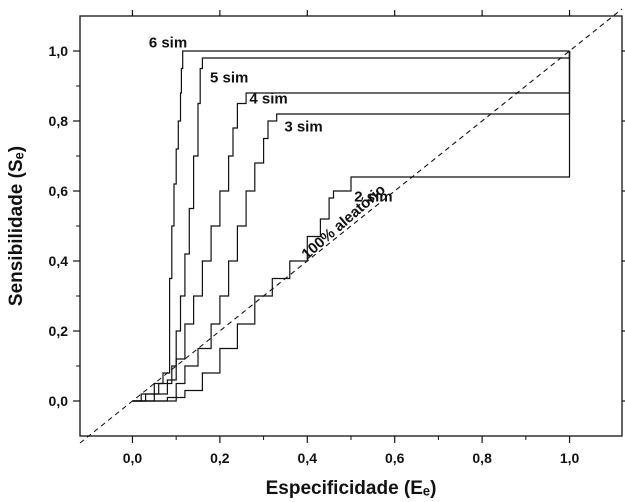  Describe the element at coordinates (59, 121) in the screenshot. I see `y-tick-label: 0,8` at that location.